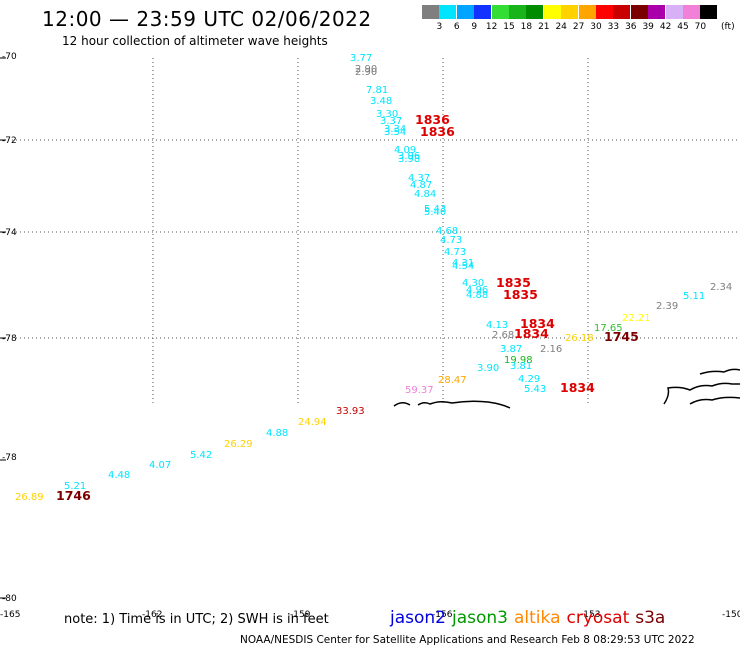 This screenshot has height=650, width=740. I want to click on colorbar-label: 12, so click(491, 27).